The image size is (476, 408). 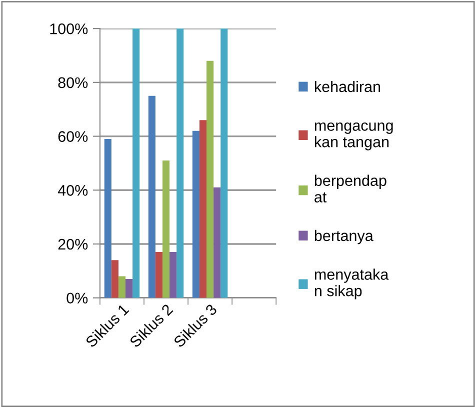 What do you see at coordinates (69, 28) in the screenshot?
I see `y-tick-label: 100%` at bounding box center [69, 28].